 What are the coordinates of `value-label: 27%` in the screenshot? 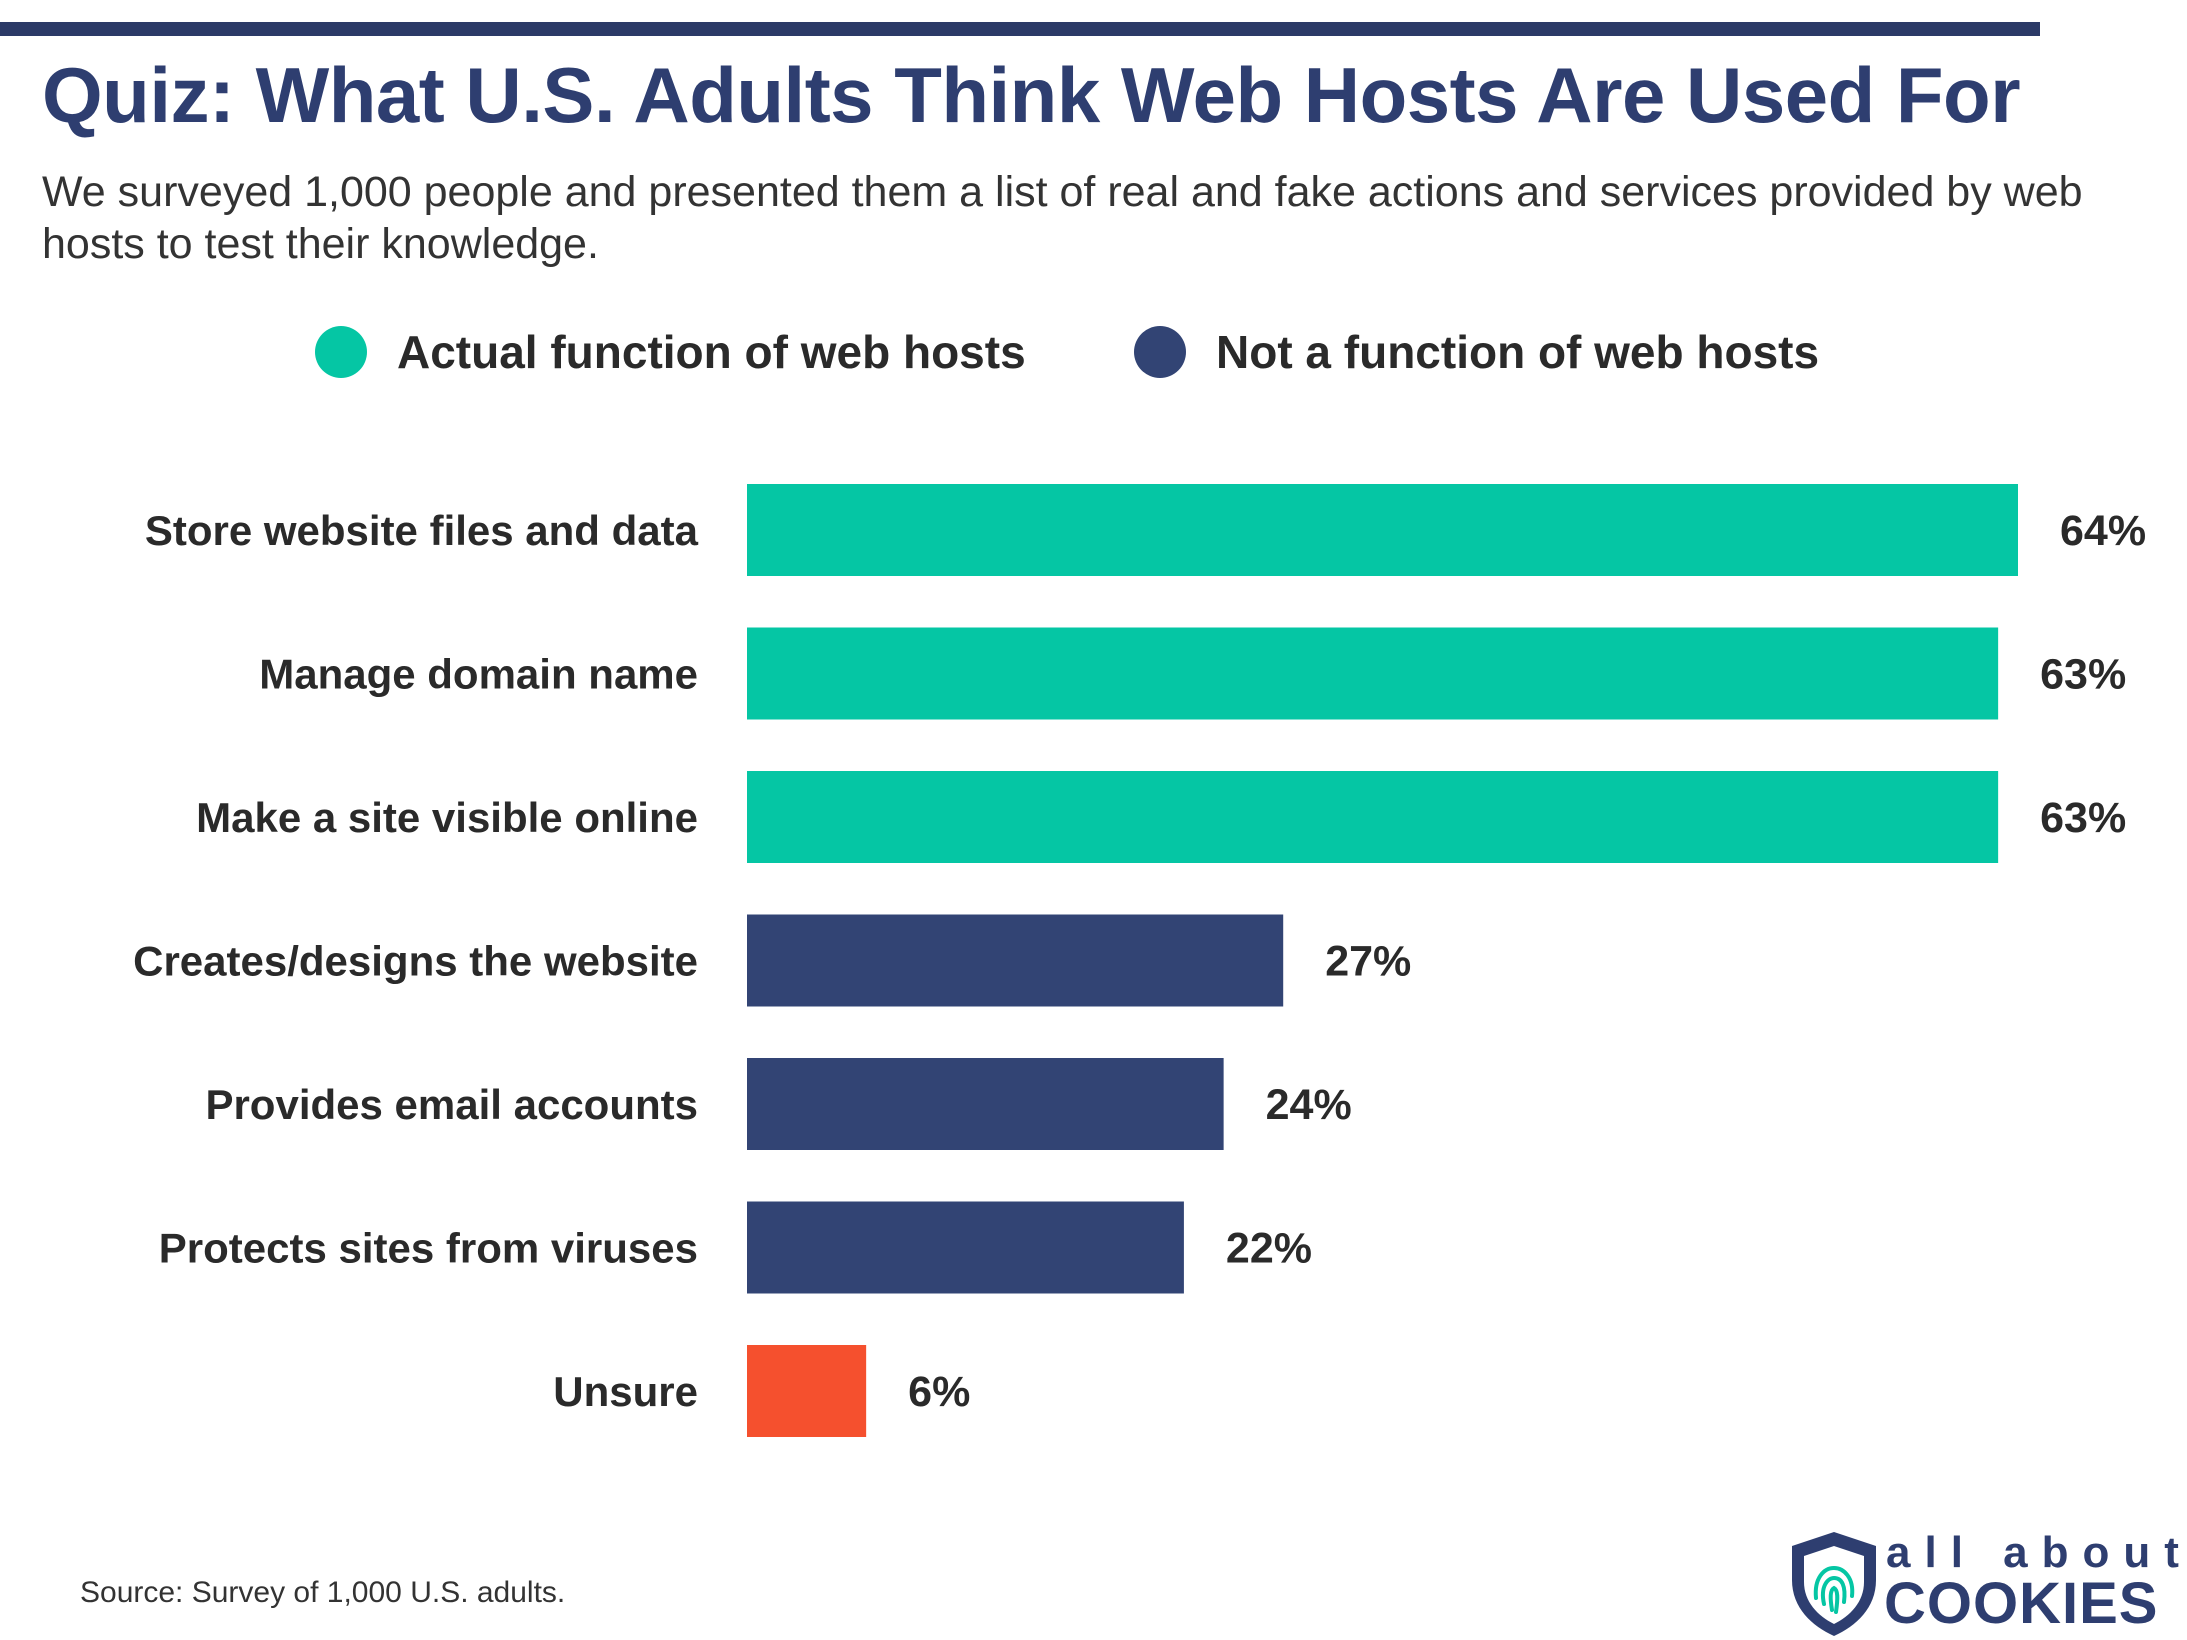 It's located at (1368, 962).